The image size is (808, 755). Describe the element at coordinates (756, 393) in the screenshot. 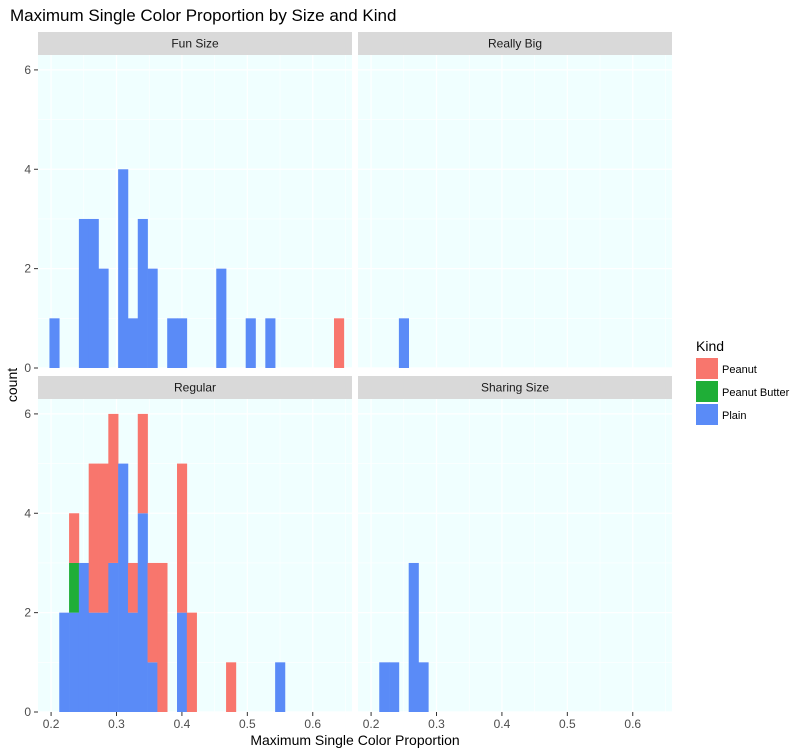

I see `legend-label-peanut-butter: Peanut Butter` at that location.